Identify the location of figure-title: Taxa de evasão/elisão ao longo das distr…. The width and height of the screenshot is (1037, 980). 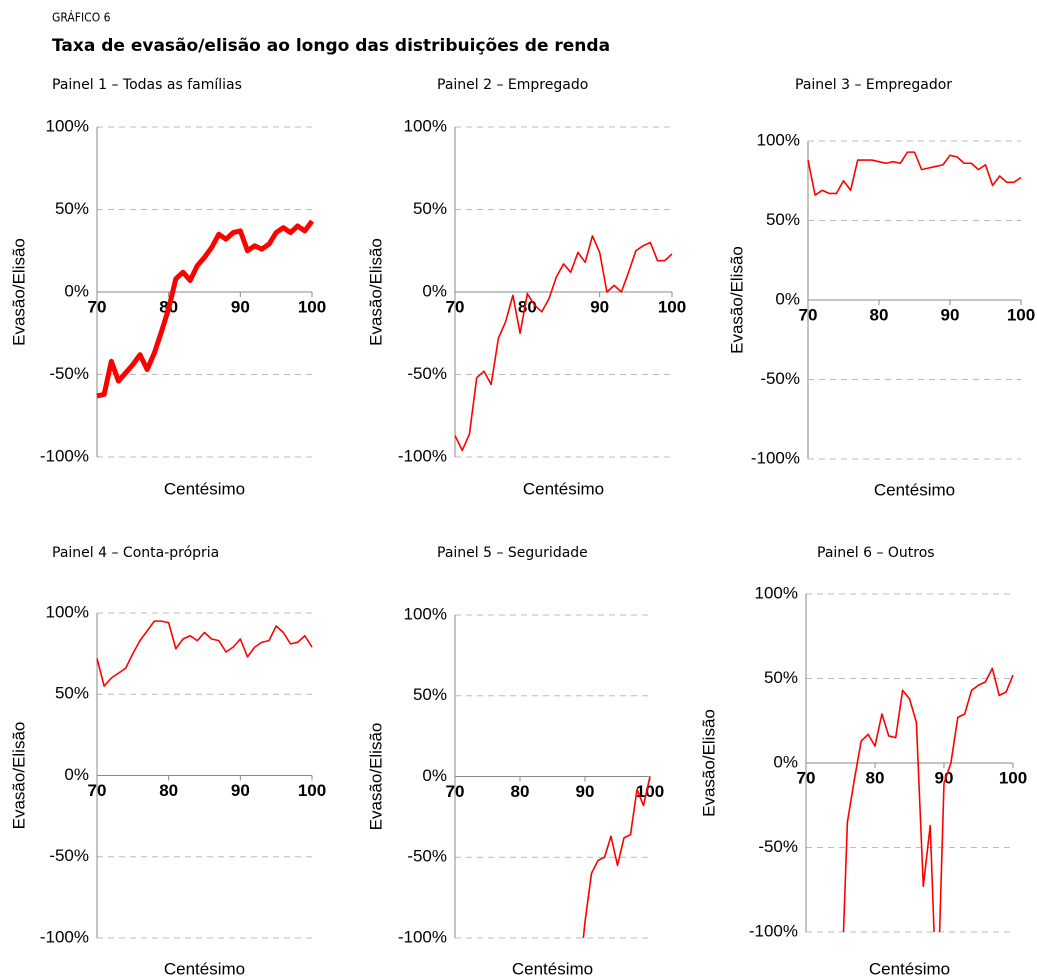
(331, 46).